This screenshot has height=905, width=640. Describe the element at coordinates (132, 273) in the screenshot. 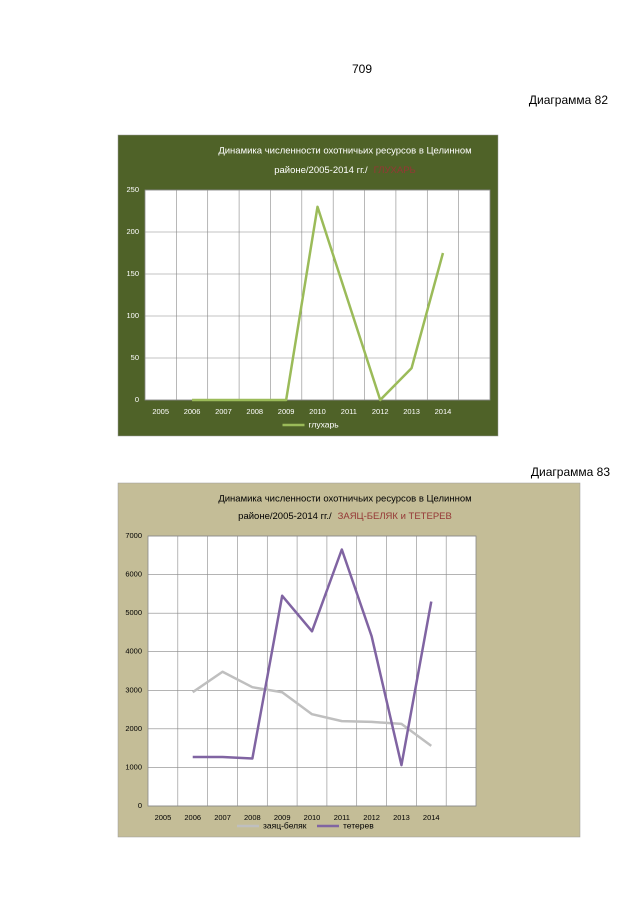

I see `y-tick-label: 150` at that location.